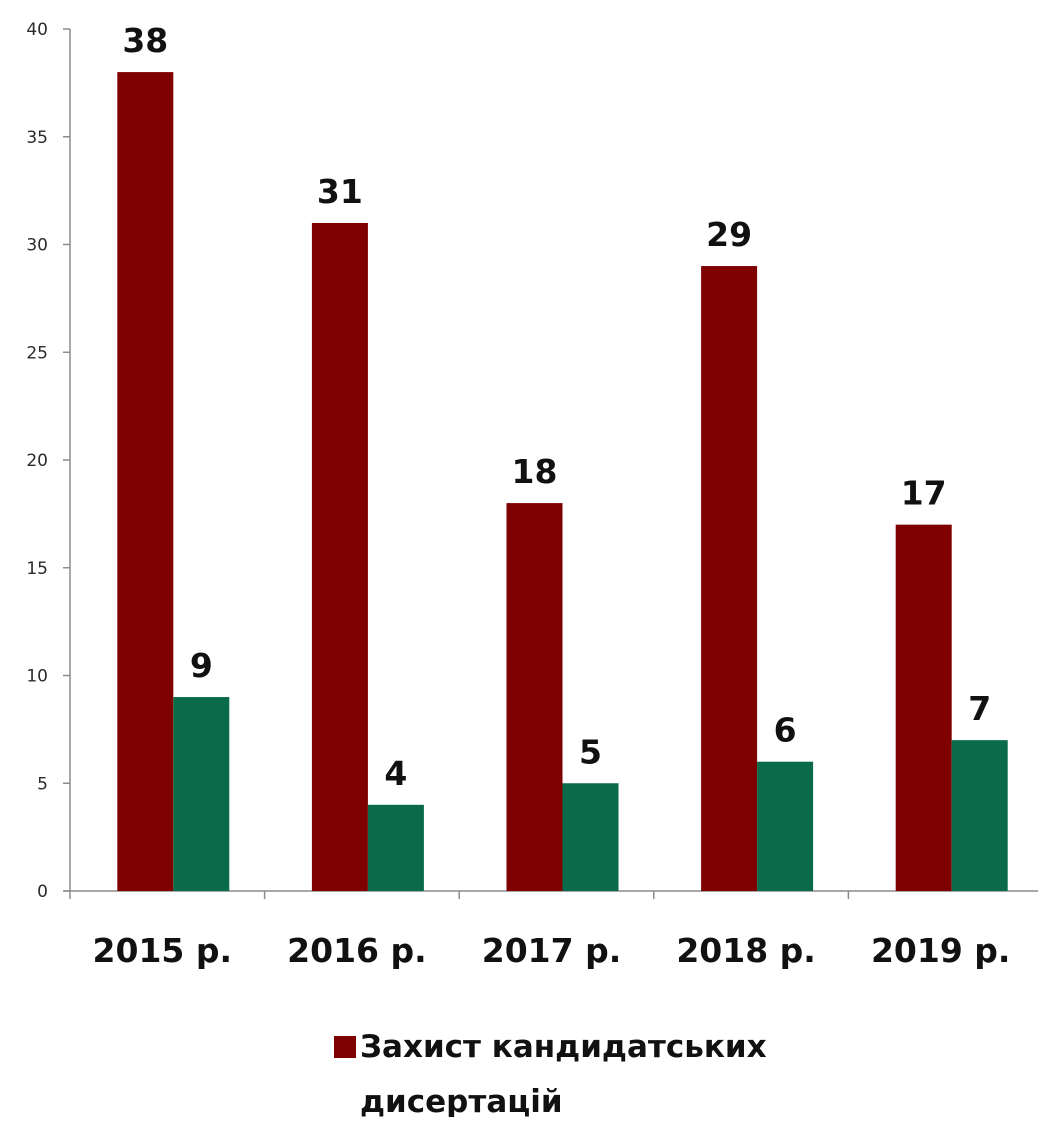  Describe the element at coordinates (37, 246) in the screenshot. I see `y-tick-label: 30` at that location.